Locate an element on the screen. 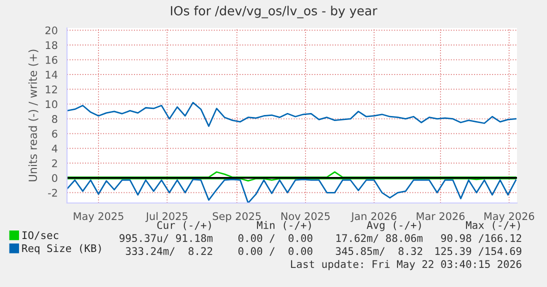  y-tick-label: 14 is located at coordinates (52, 74).